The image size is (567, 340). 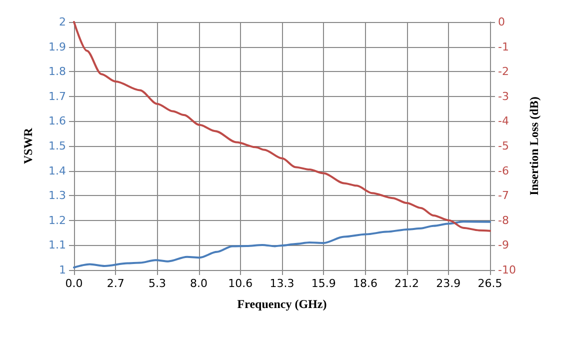 What do you see at coordinates (62, 270) in the screenshot?
I see `y-tick-label: 1` at bounding box center [62, 270].